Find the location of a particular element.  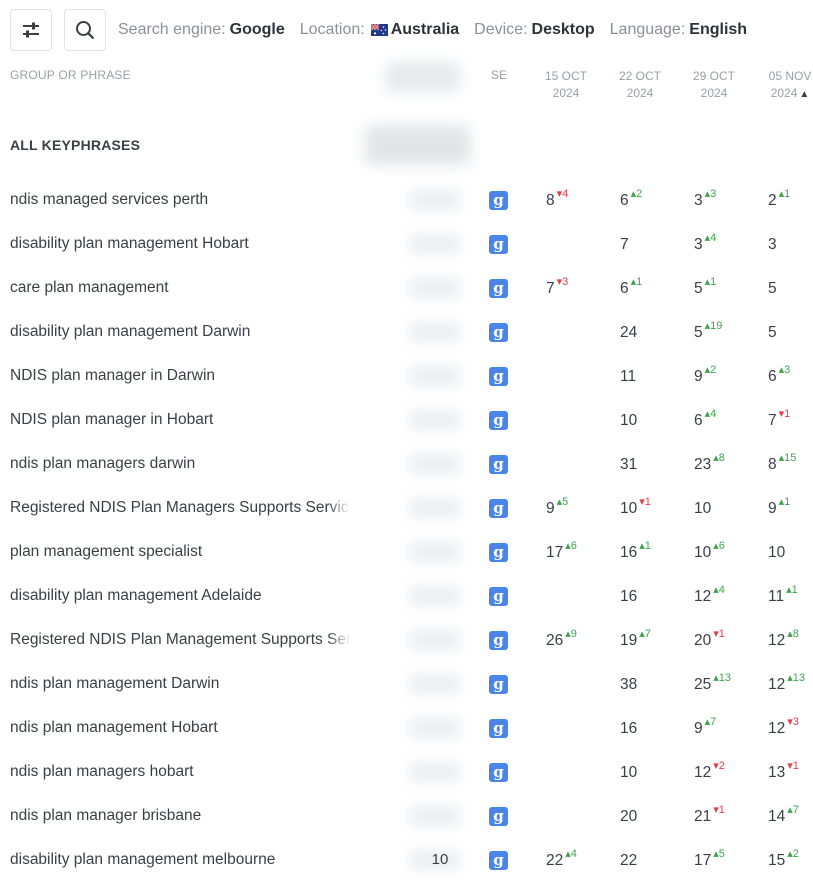

keyphrase-text: disability plan management Hobart is located at coordinates (180, 244).